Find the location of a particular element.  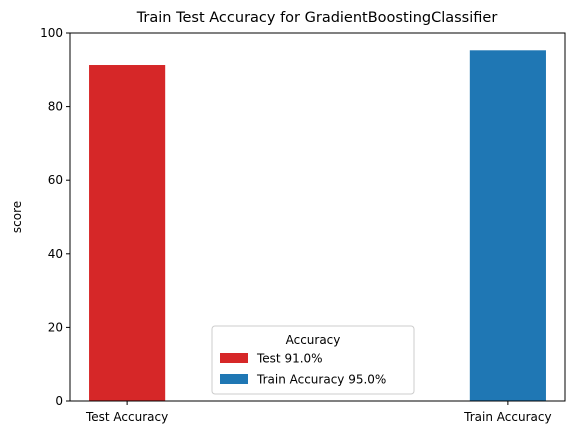

y-tick-label: 80 is located at coordinates (55, 107).